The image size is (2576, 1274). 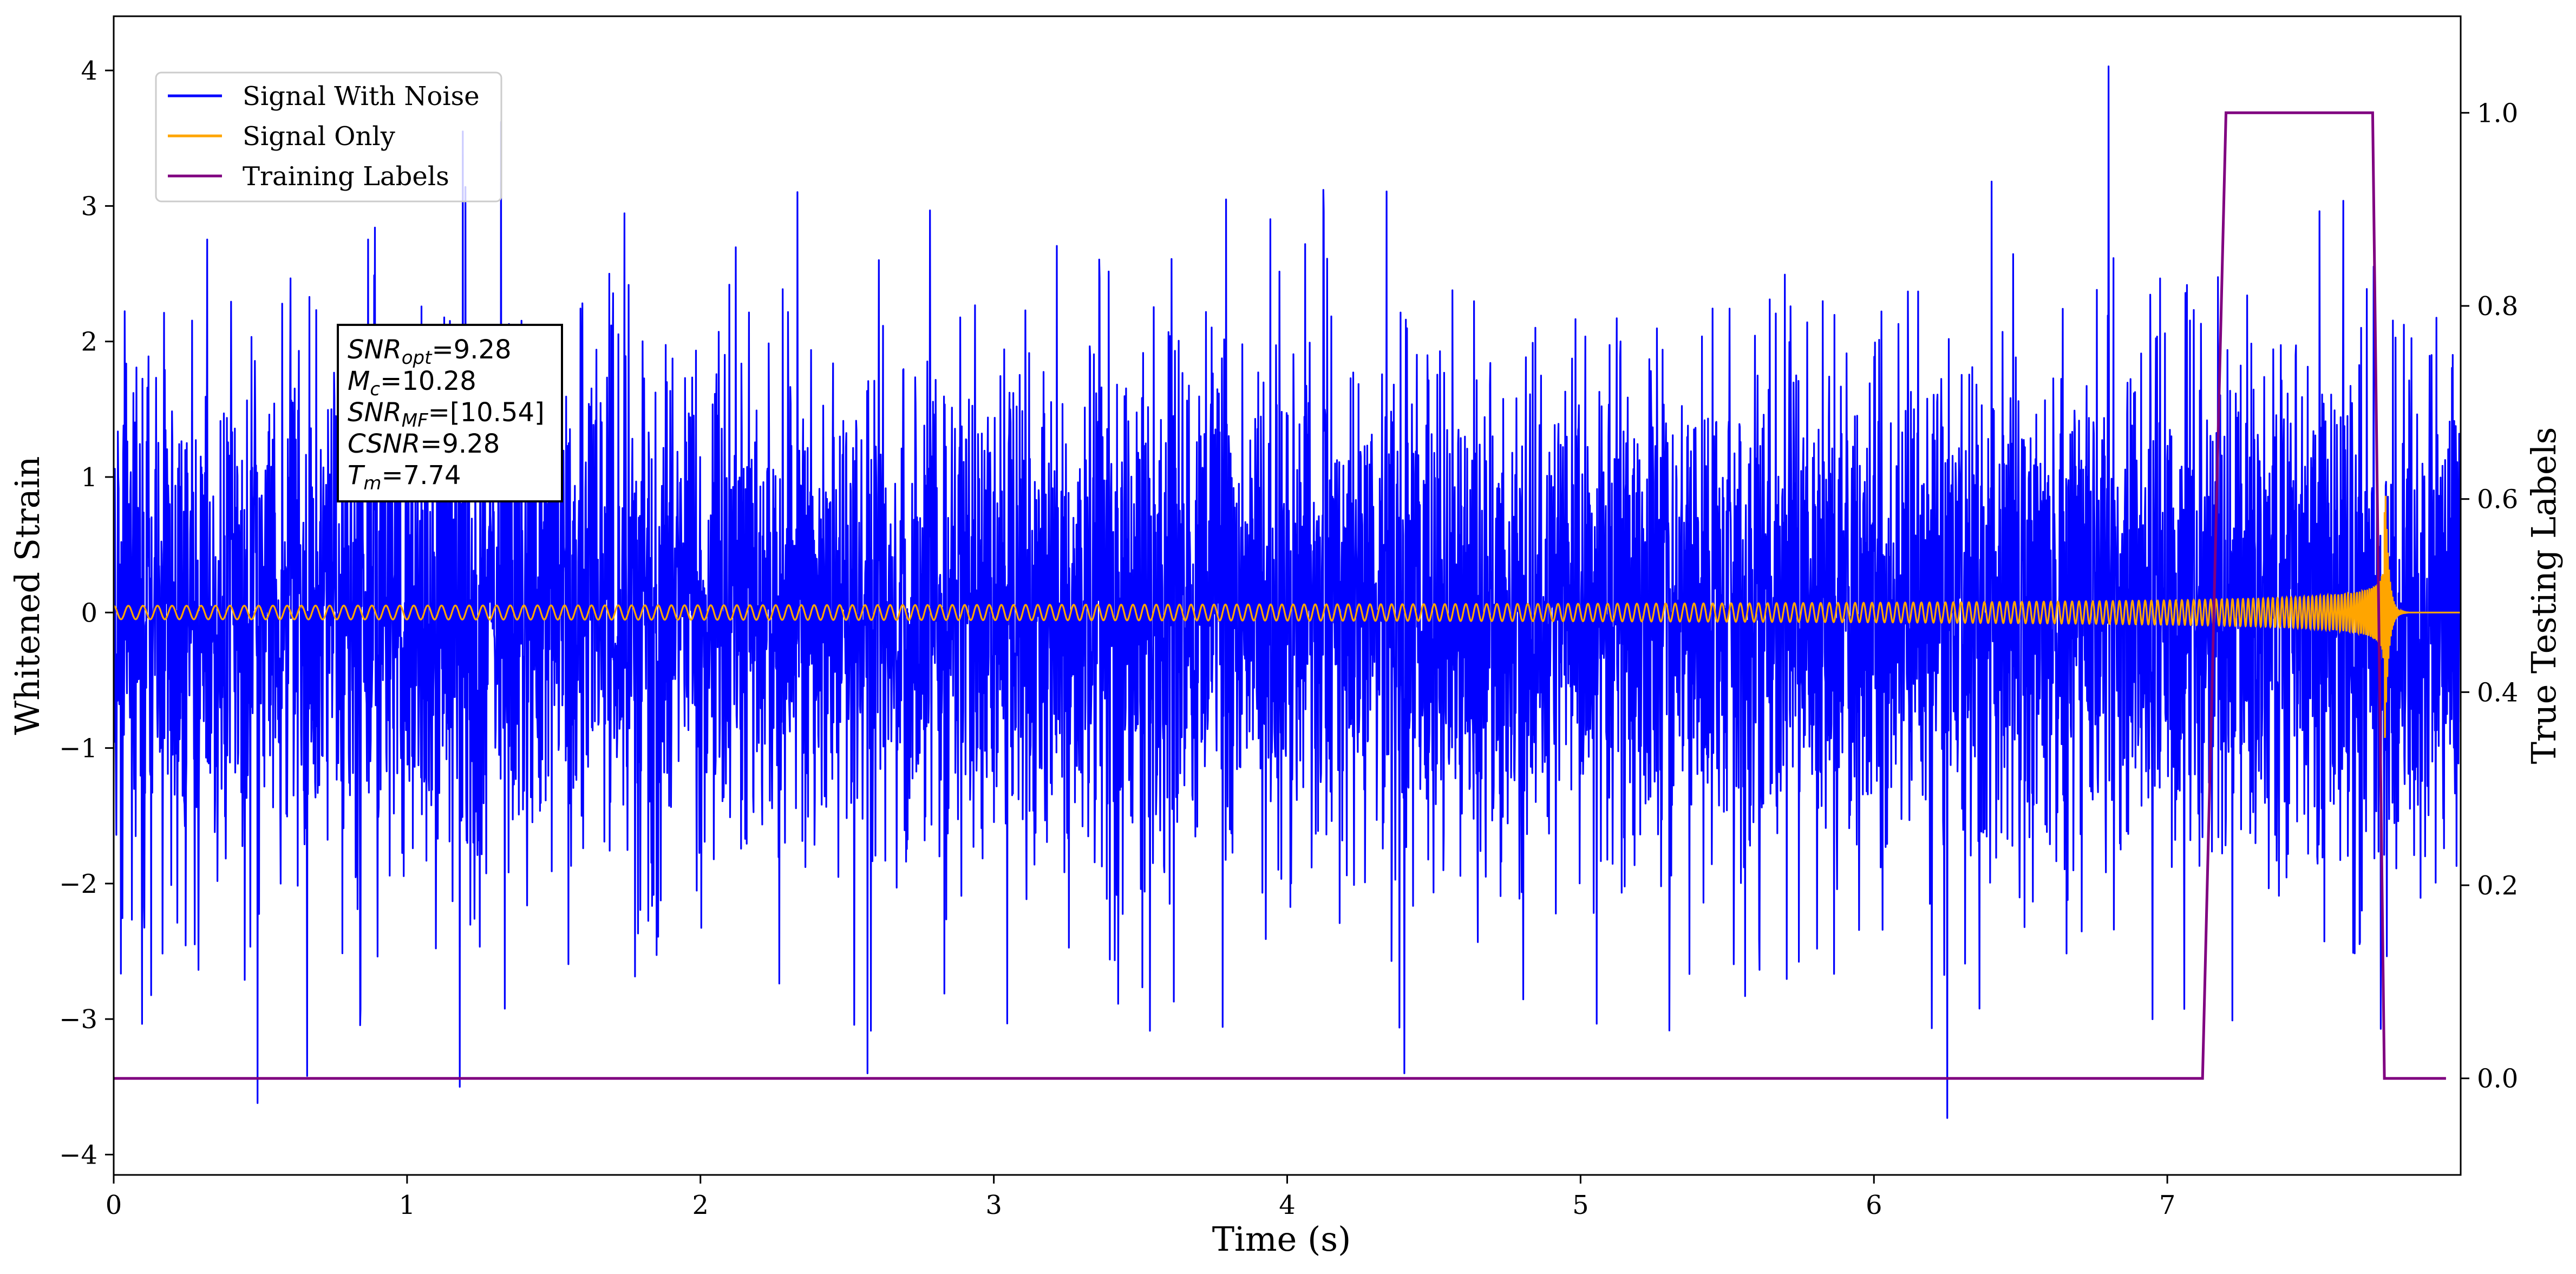 I want to click on y-tick-label-left: −4, so click(x=78, y=1155).